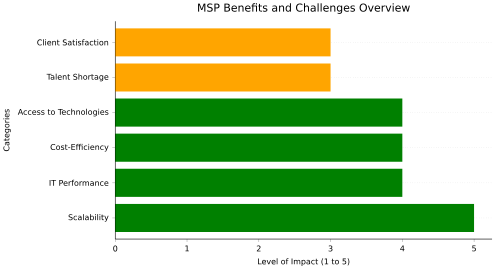 This screenshot has height=274, width=500. Describe the element at coordinates (304, 8) in the screenshot. I see `chart-title: MSP Benefits and Challenges Overview` at that location.